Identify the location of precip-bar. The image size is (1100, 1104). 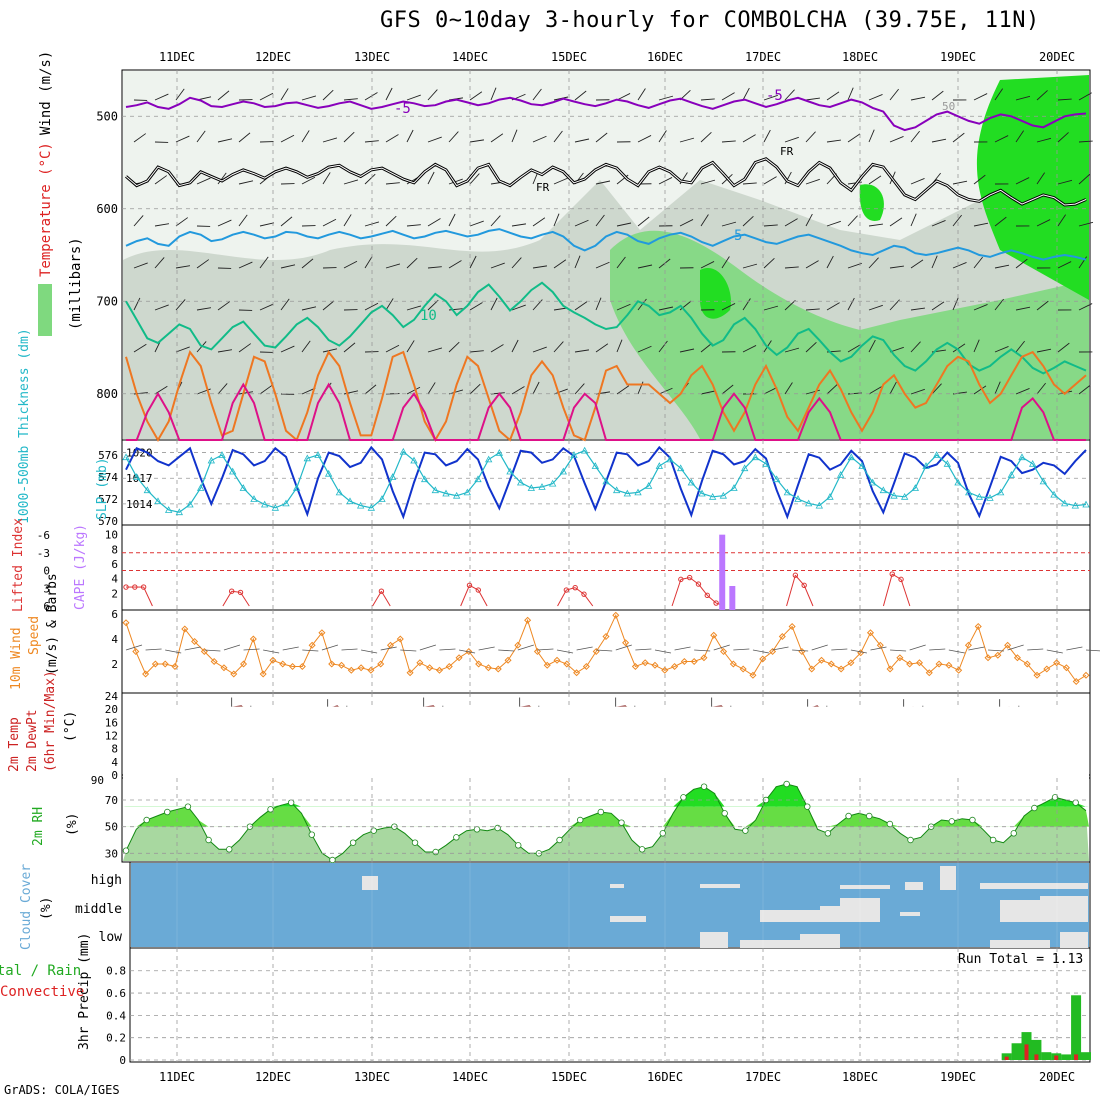
(1086, 1056).